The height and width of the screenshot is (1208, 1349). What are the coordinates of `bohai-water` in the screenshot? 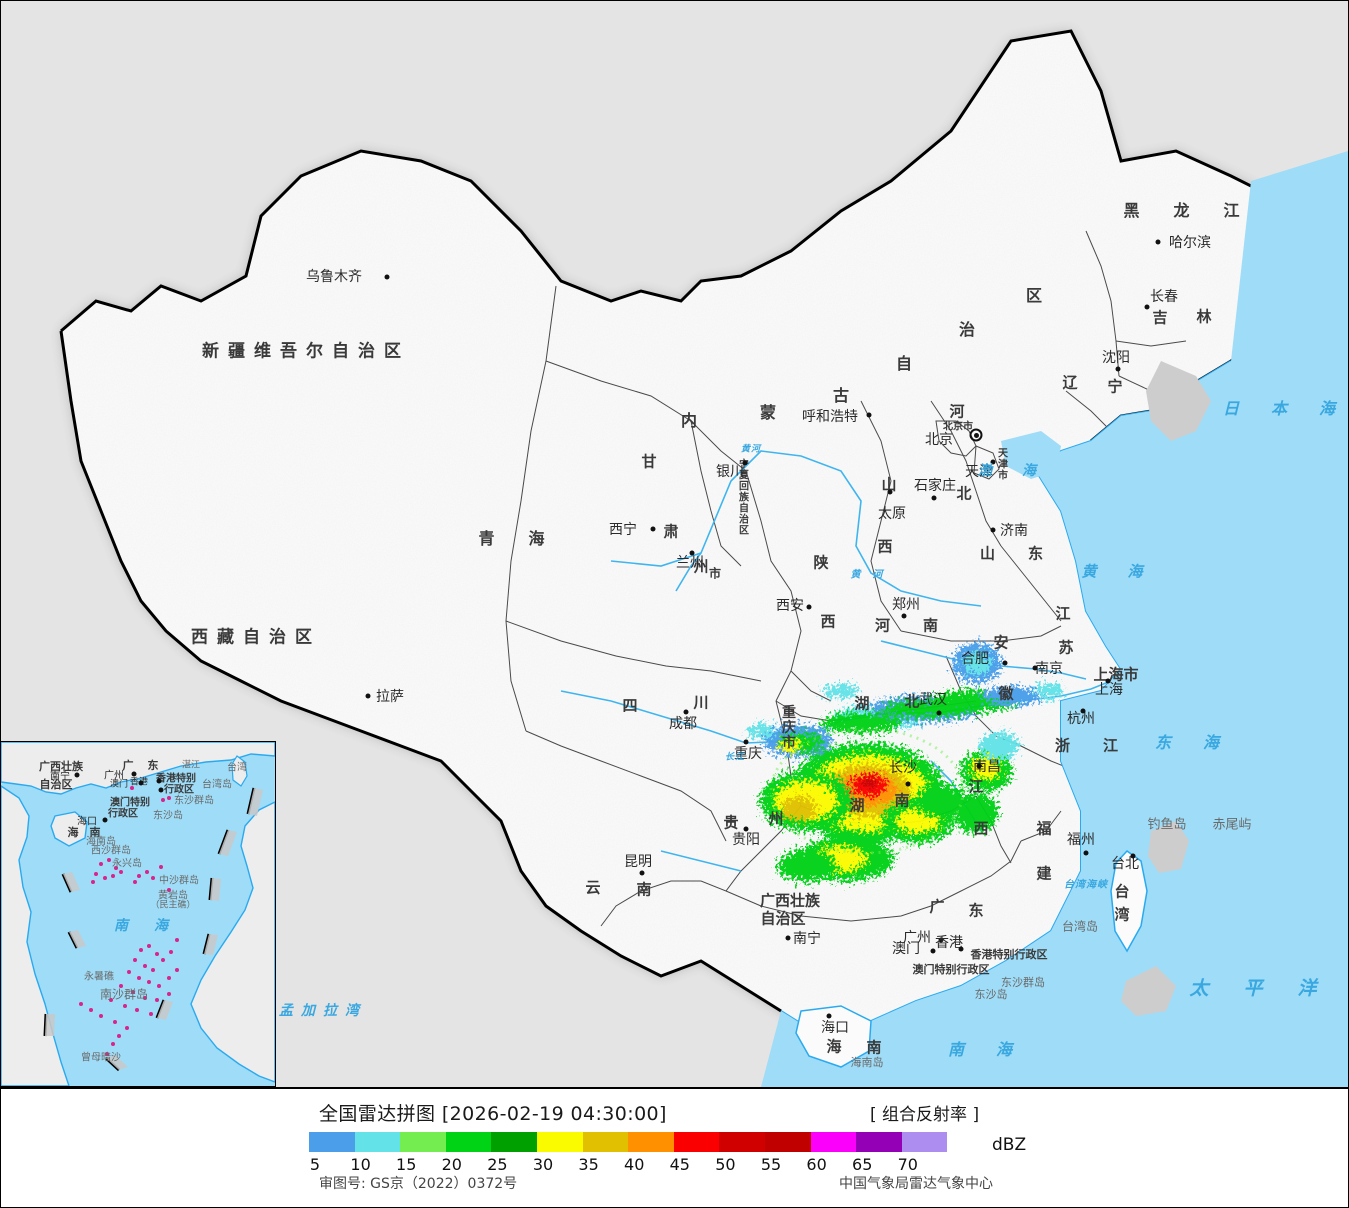 It's located at (1031, 455).